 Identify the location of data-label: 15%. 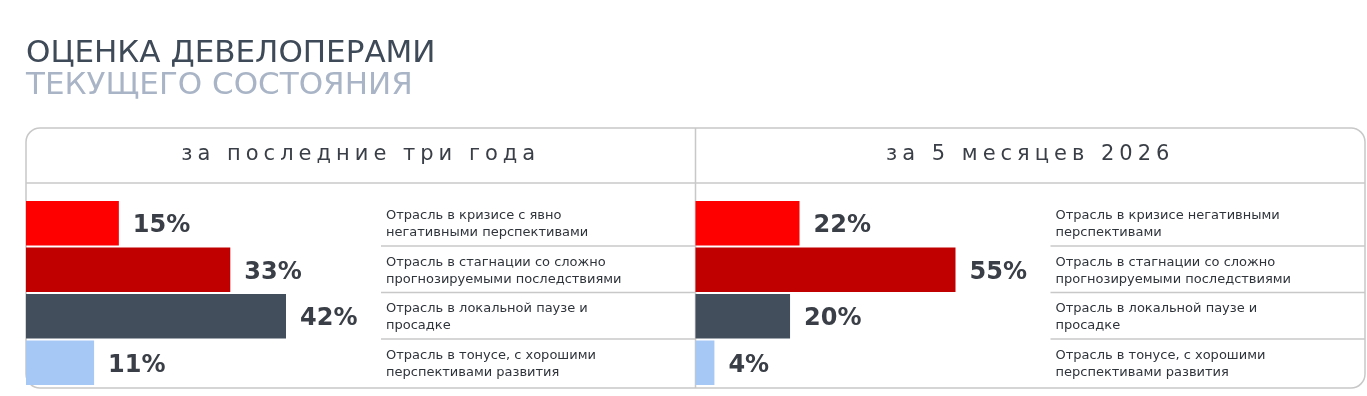
(161, 224).